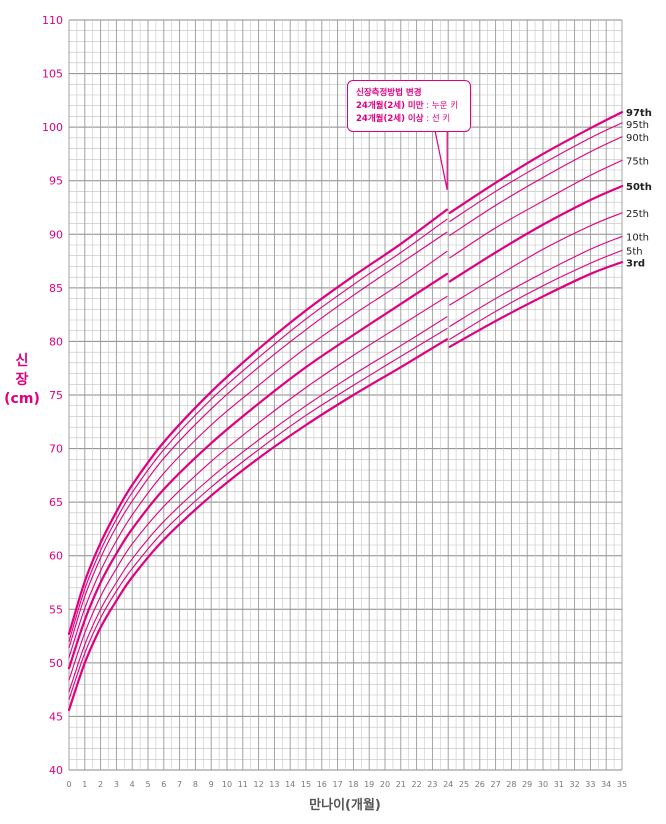  Describe the element at coordinates (56, 716) in the screenshot. I see `y-tick-label: 45` at that location.